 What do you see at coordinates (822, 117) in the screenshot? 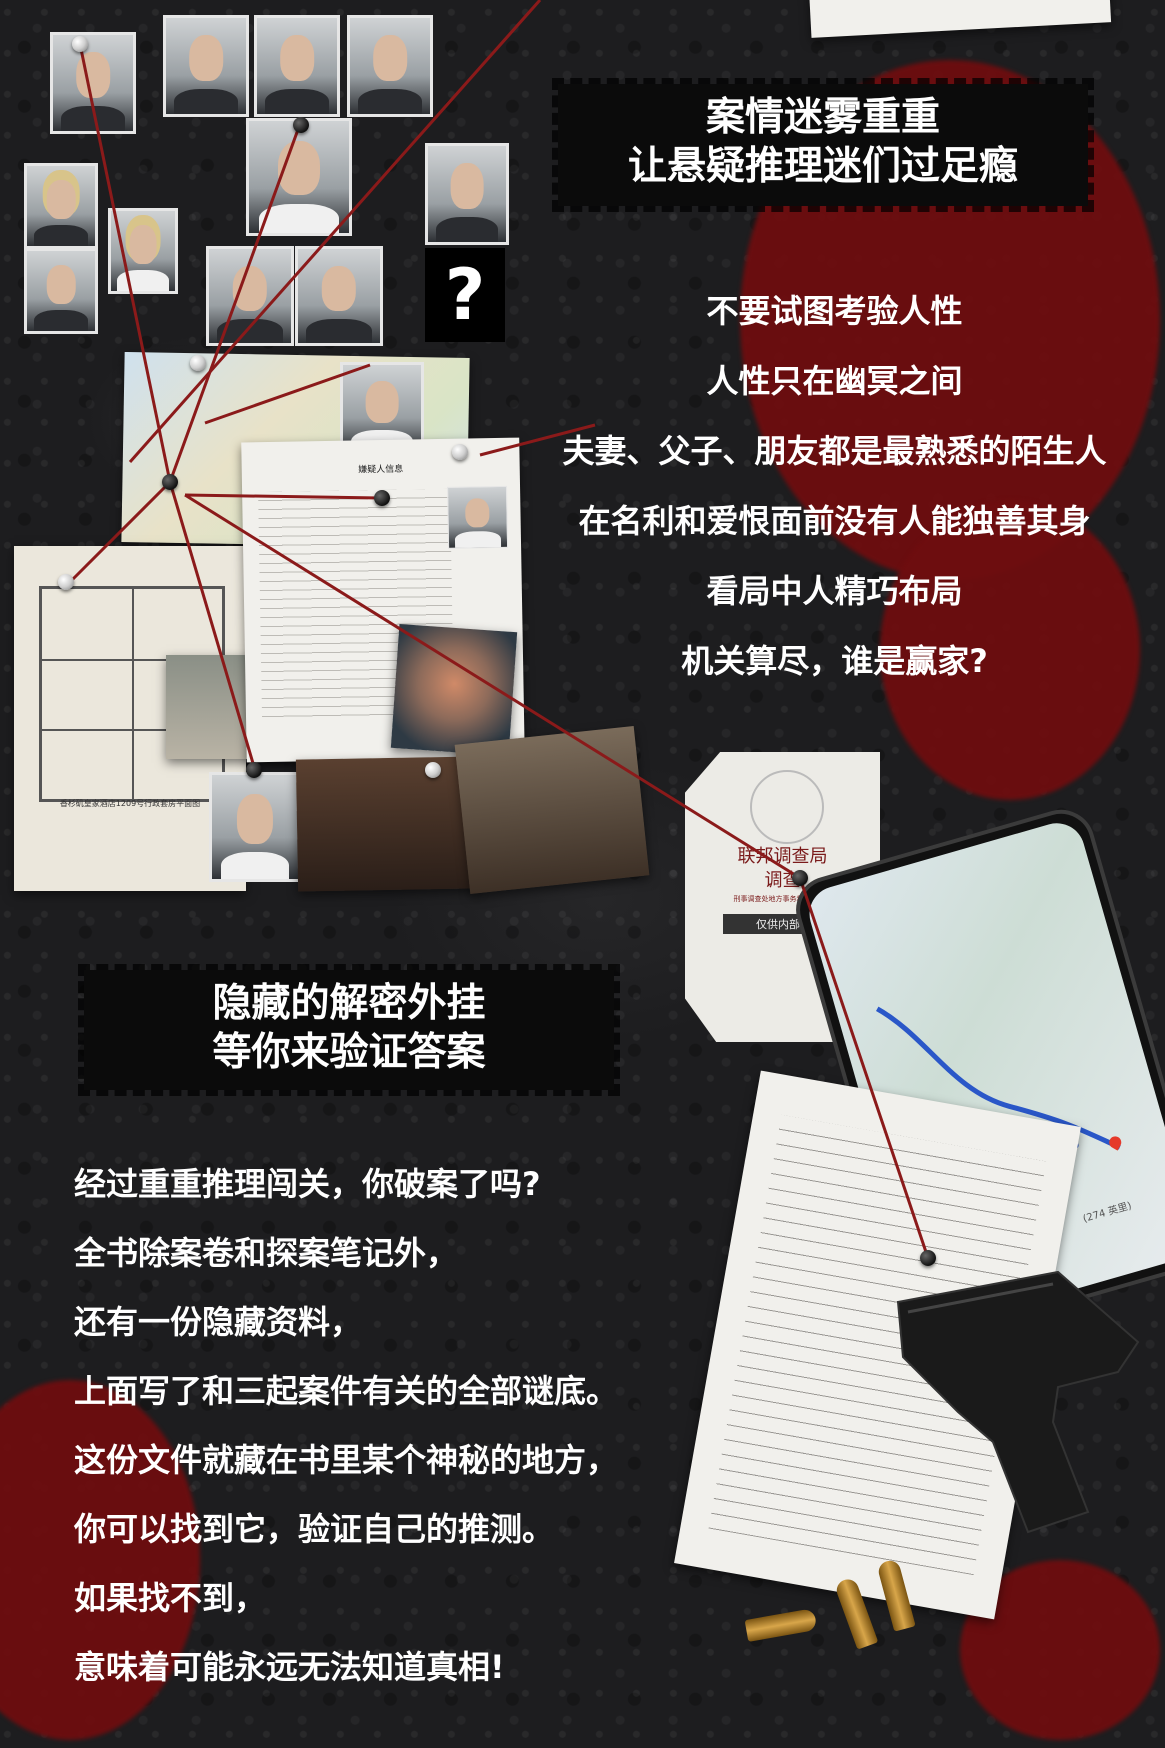
I see `banner-top-line1: 案情迷雾重重` at bounding box center [822, 117].